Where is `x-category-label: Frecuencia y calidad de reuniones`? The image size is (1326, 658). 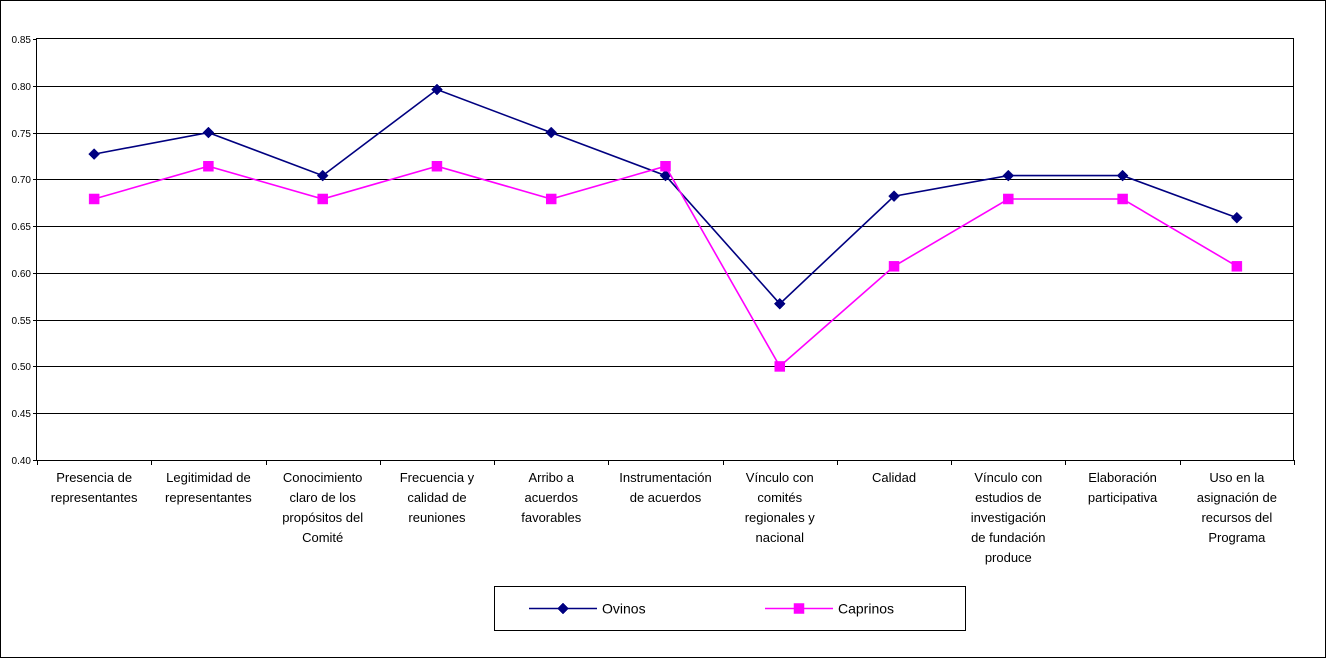
x-category-label: Frecuencia y calidad de reuniones is located at coordinates (437, 497).